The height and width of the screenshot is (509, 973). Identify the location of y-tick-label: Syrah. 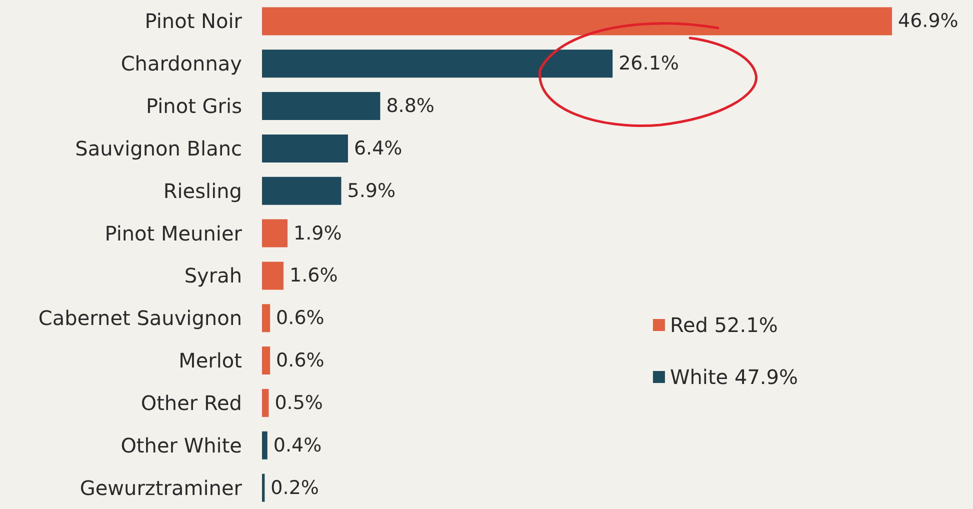
(213, 276).